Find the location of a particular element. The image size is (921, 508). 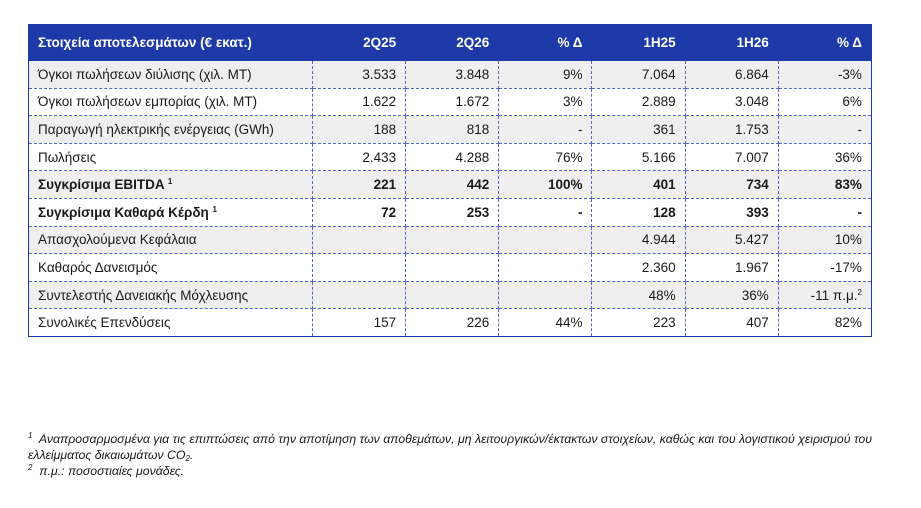

cell-value: -17% is located at coordinates (846, 267).